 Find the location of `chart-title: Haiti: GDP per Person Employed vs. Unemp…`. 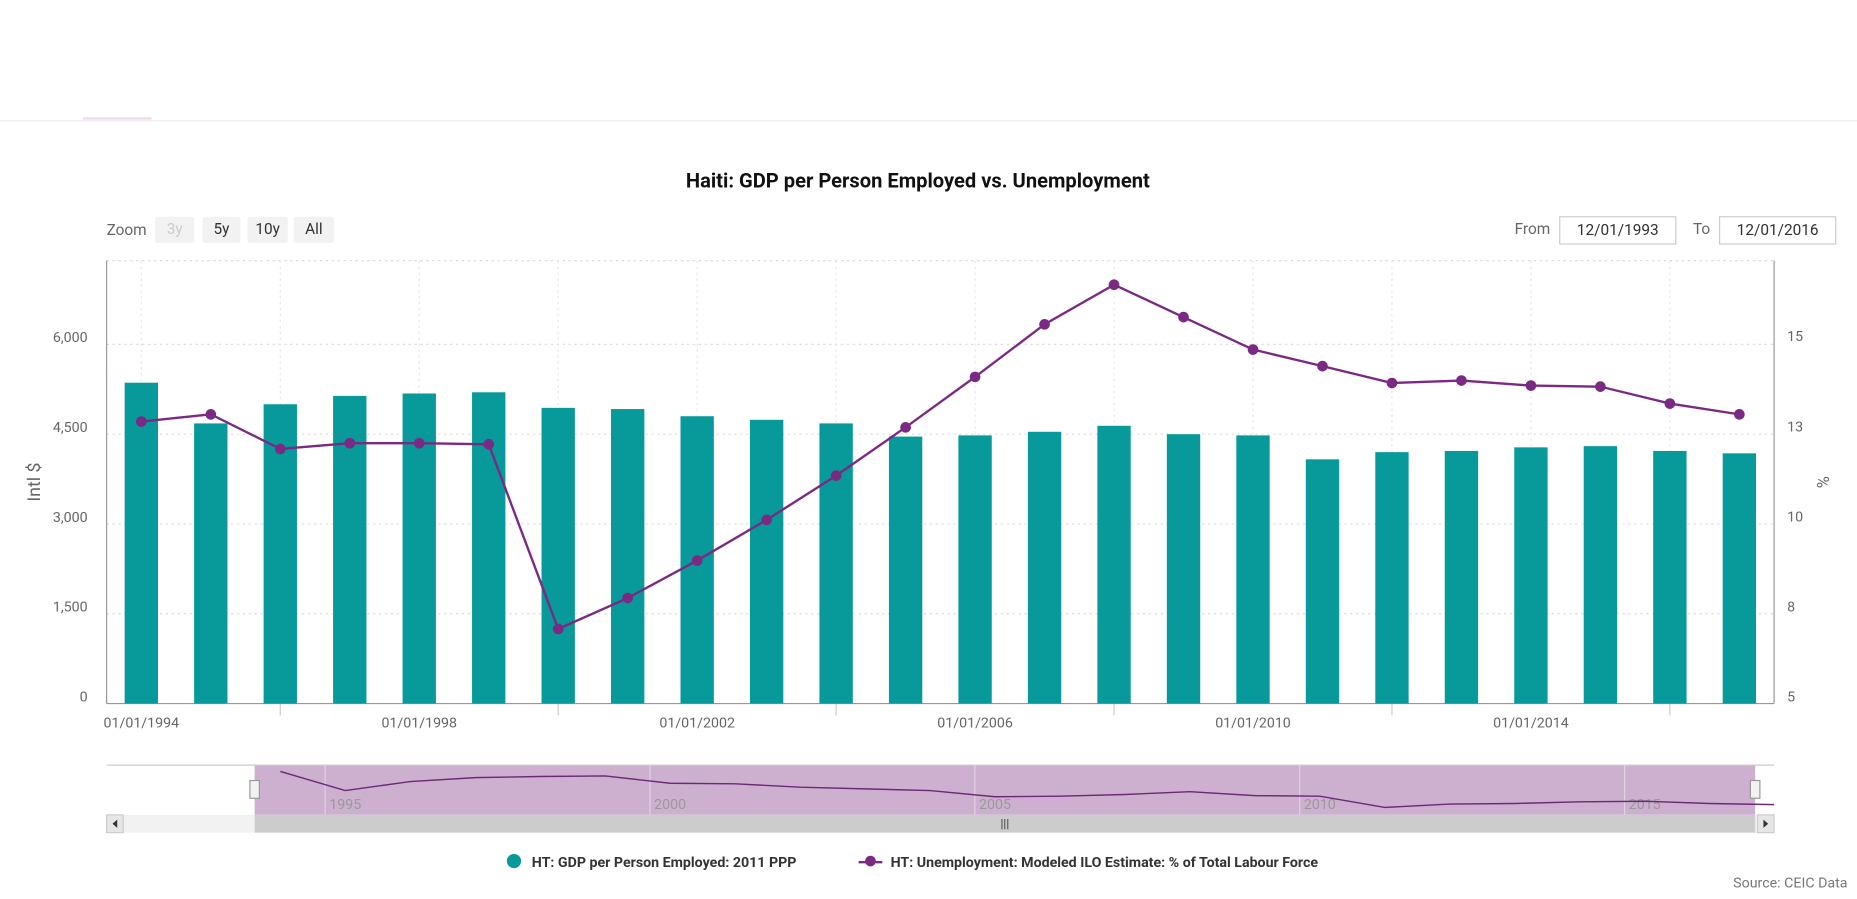

chart-title: Haiti: GDP per Person Employed vs. Unemp… is located at coordinates (918, 181).